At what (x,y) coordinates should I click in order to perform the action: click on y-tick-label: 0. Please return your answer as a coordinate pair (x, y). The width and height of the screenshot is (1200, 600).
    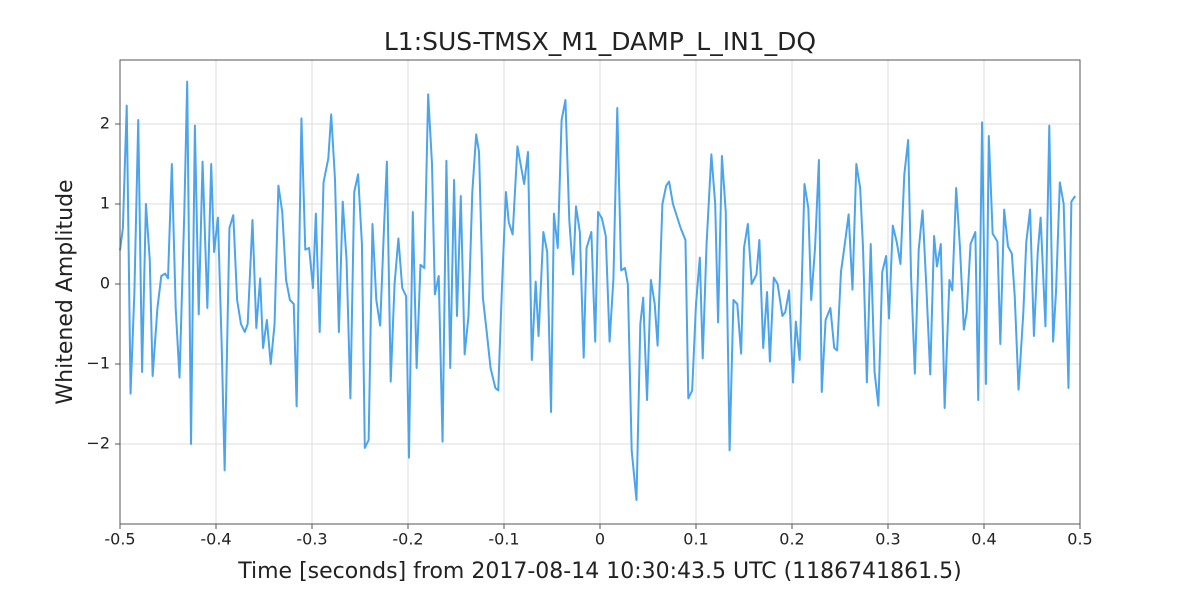
    Looking at the image, I should click on (105, 283).